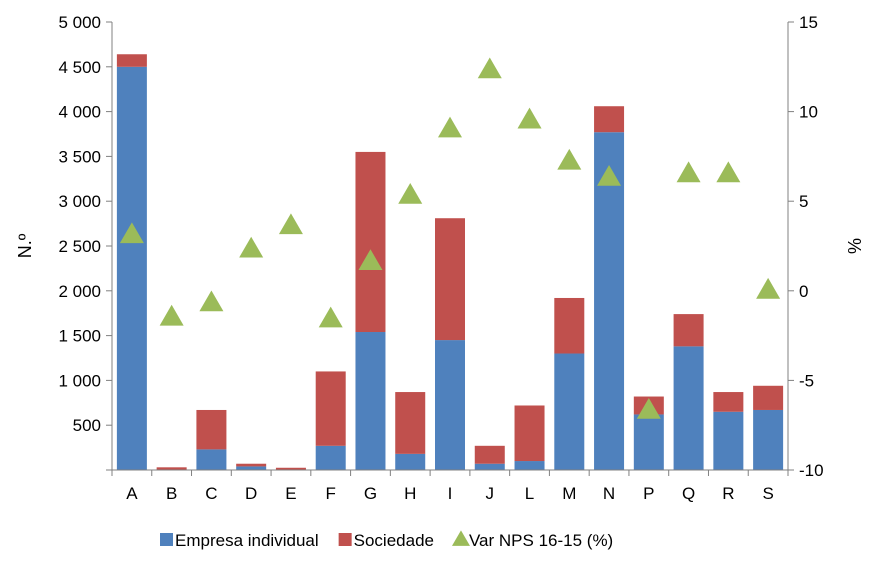  I want to click on bar-sociedade-M, so click(569, 326).